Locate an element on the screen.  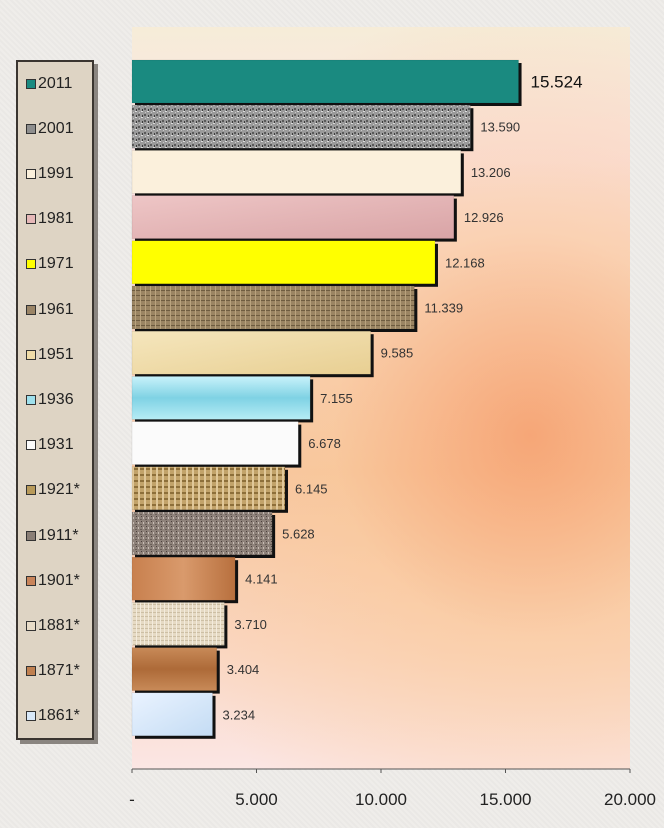
legend-item: 1881* is located at coordinates (53, 626).